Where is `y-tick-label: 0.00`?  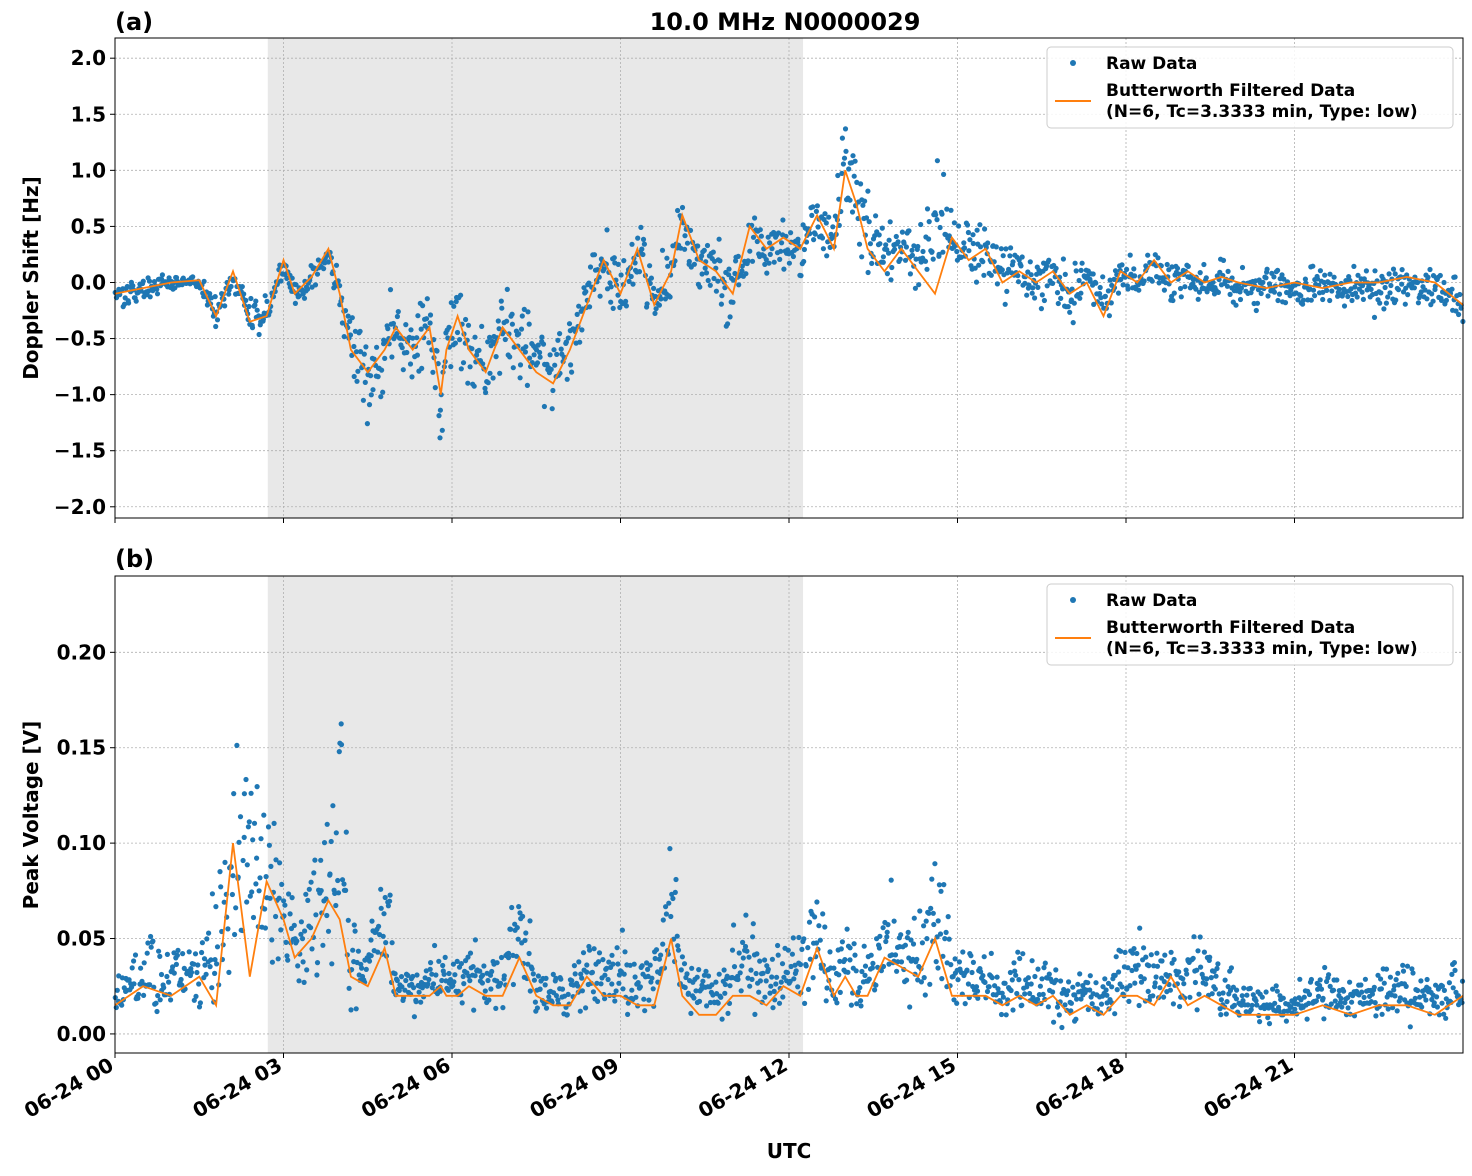
y-tick-label: 0.00 is located at coordinates (81, 1034).